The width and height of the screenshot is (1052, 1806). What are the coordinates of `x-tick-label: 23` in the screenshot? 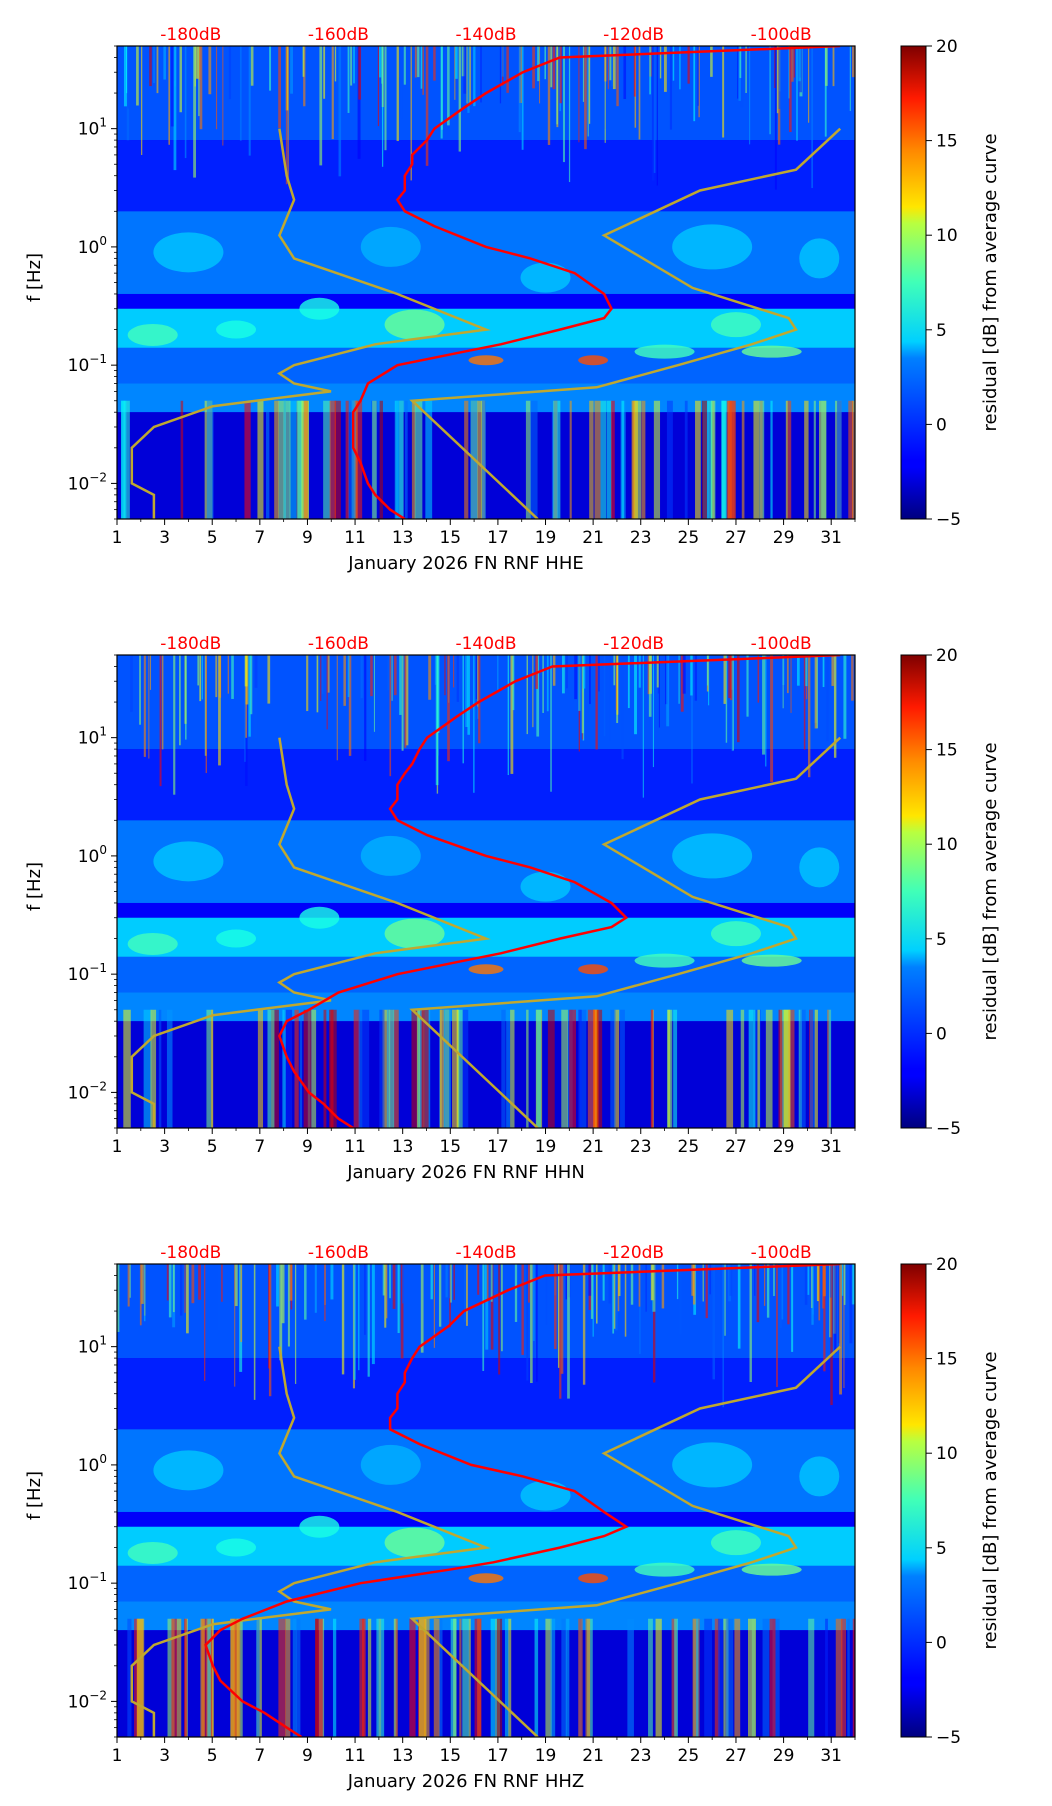 It's located at (641, 538).